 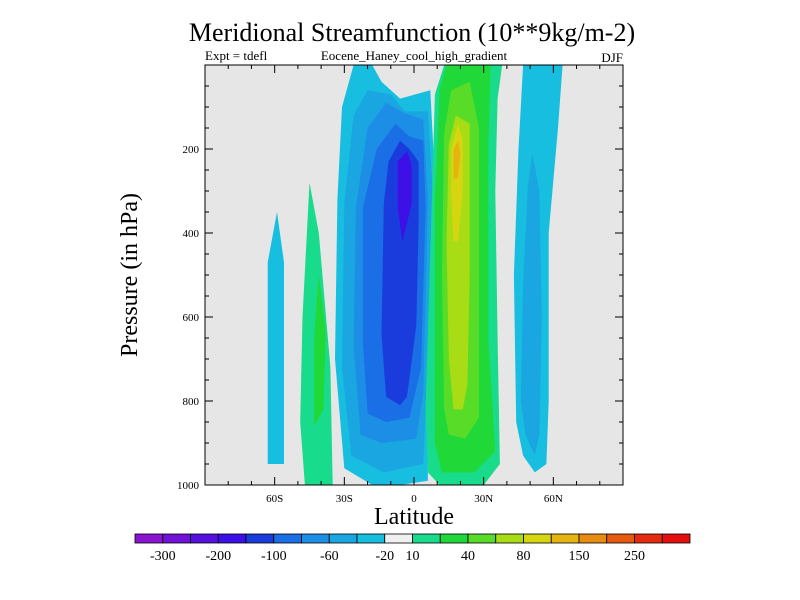 I want to click on contour-fill-south-cyan-band, so click(x=275, y=338).